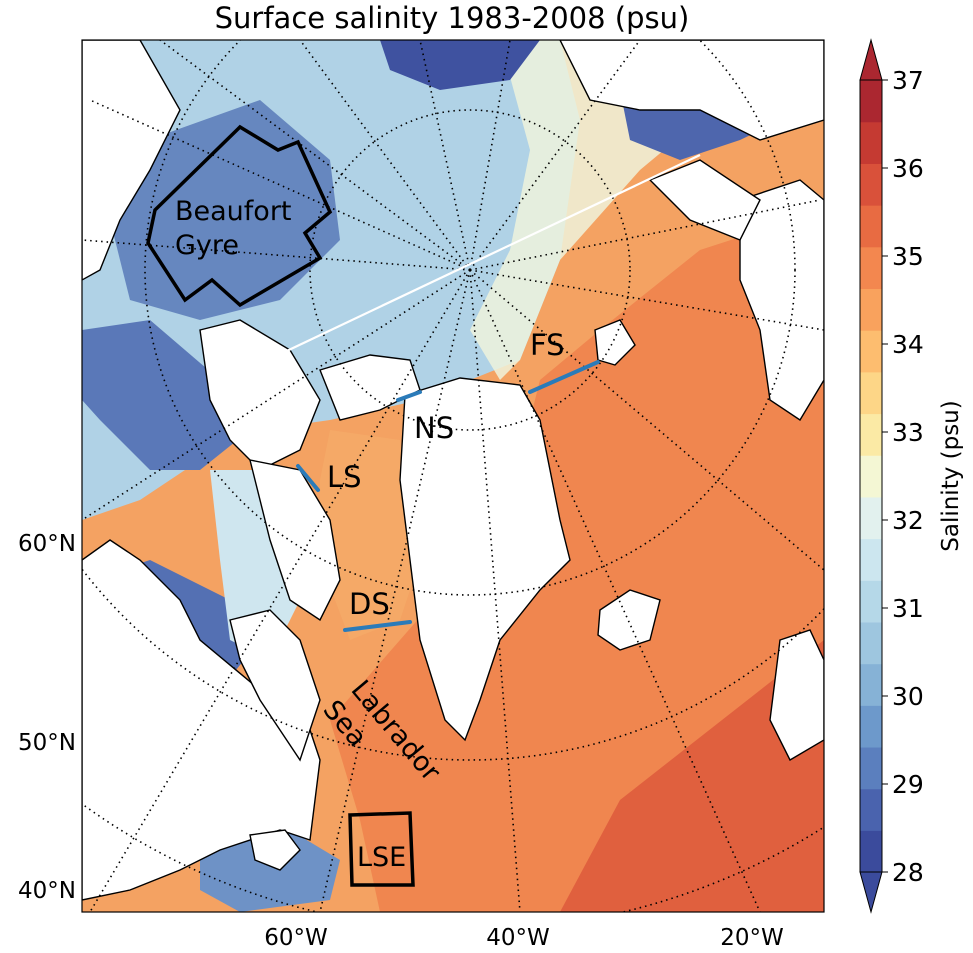  I want to click on lat-label-60n: 60°N, so click(47, 544).